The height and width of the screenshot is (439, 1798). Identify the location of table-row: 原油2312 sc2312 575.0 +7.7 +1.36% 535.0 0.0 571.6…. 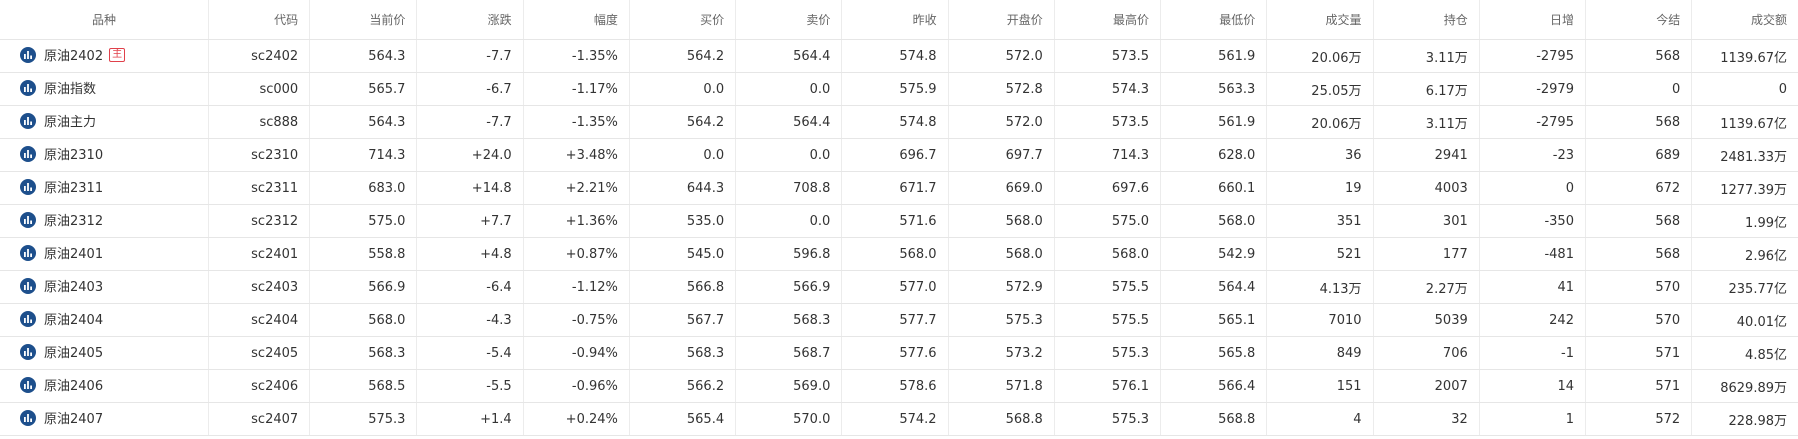
(899, 221).